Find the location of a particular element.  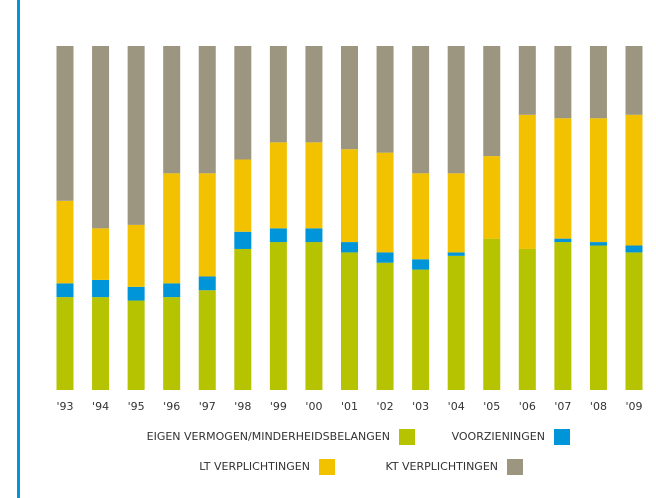

x-tick-label: '98 is located at coordinates (242, 406).